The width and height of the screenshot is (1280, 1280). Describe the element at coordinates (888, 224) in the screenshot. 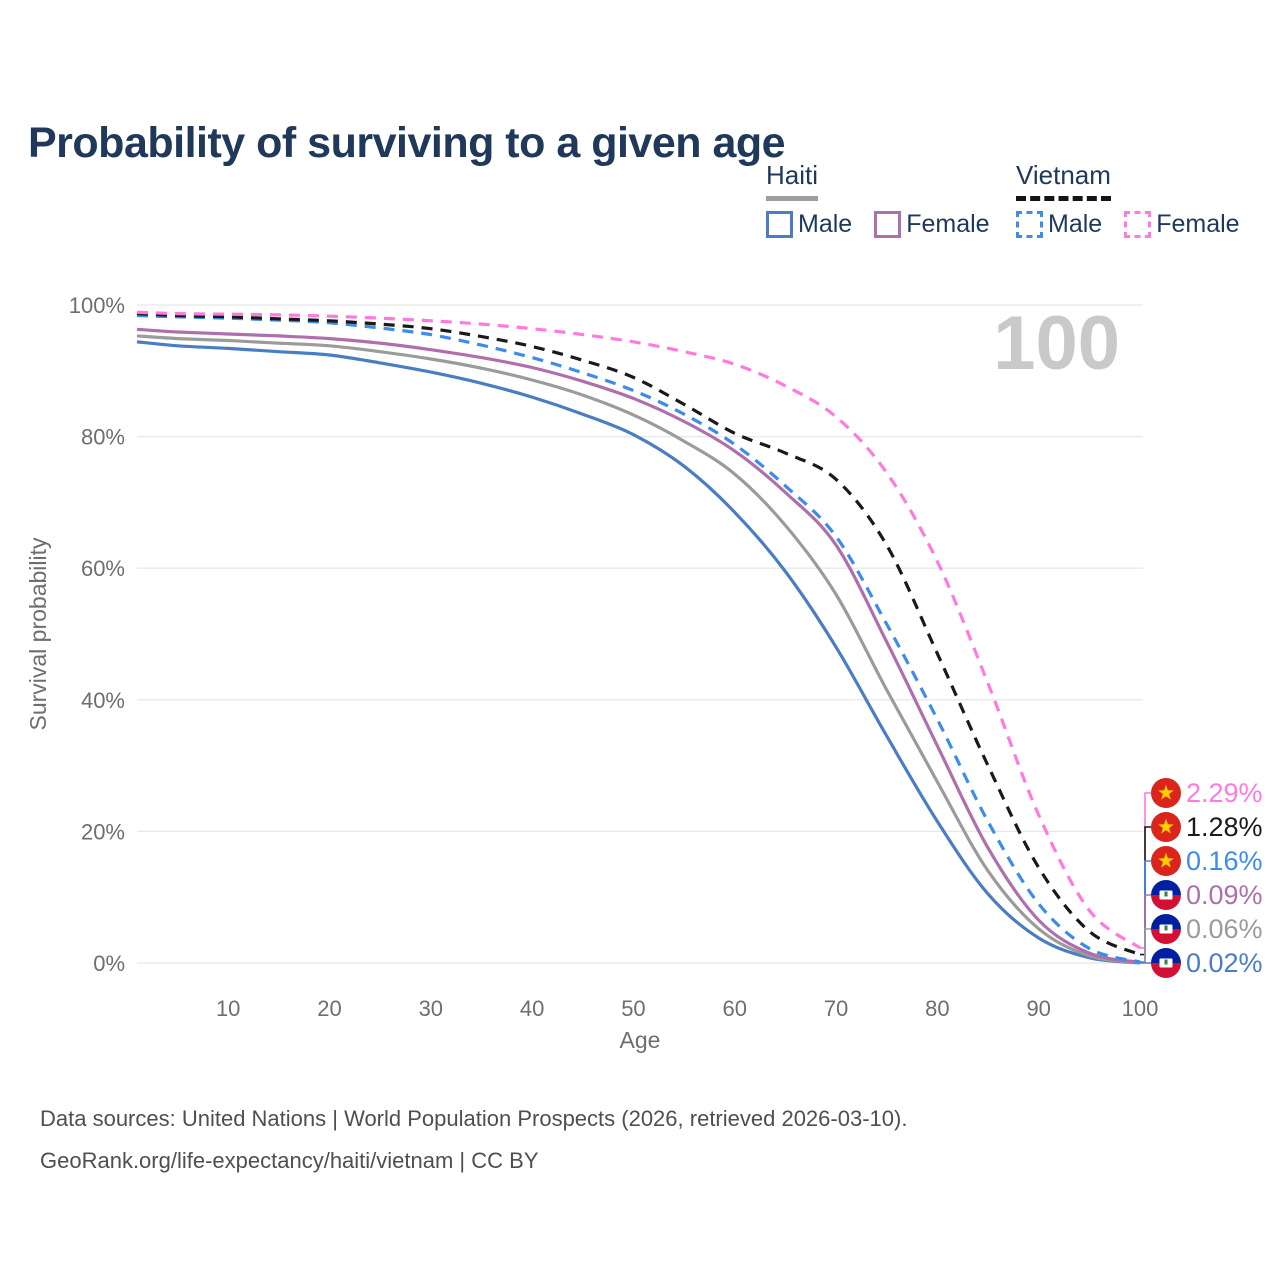

I see `haiti-female-swatch-icon` at that location.